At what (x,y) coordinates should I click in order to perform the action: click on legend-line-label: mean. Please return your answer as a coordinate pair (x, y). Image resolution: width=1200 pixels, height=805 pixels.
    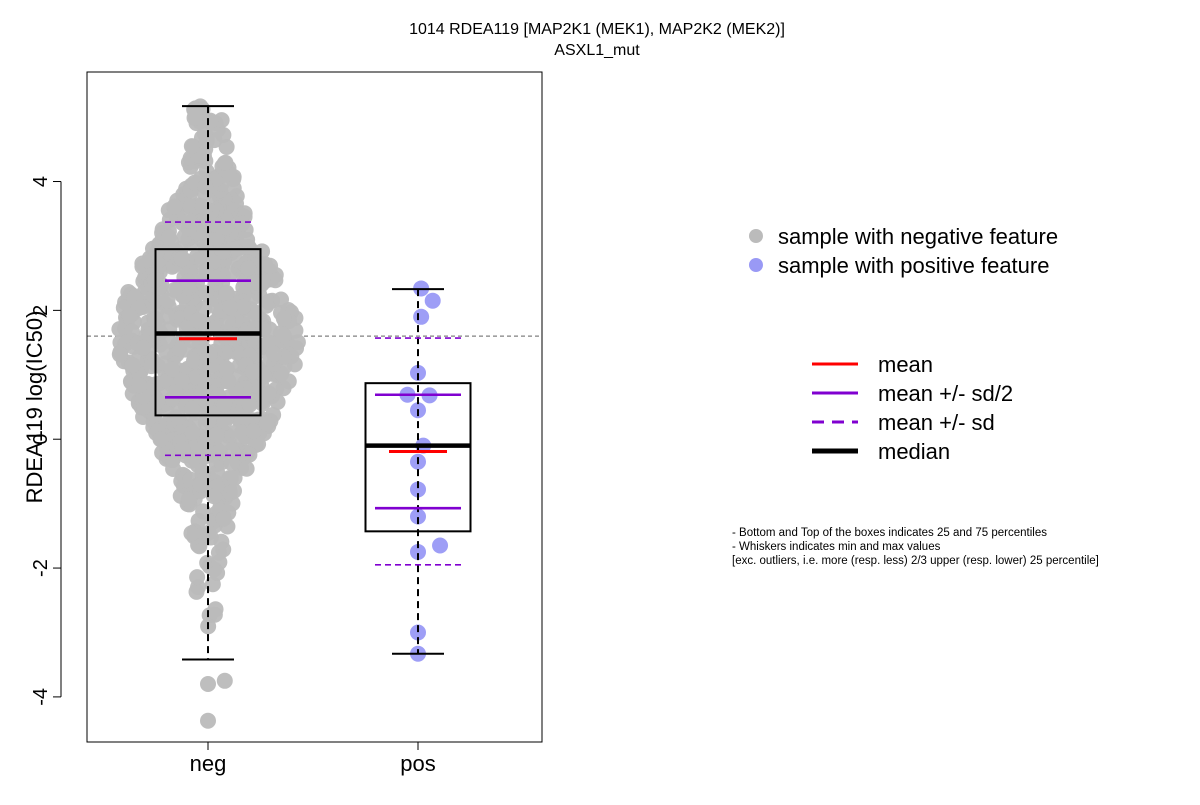
    Looking at the image, I should click on (905, 364).